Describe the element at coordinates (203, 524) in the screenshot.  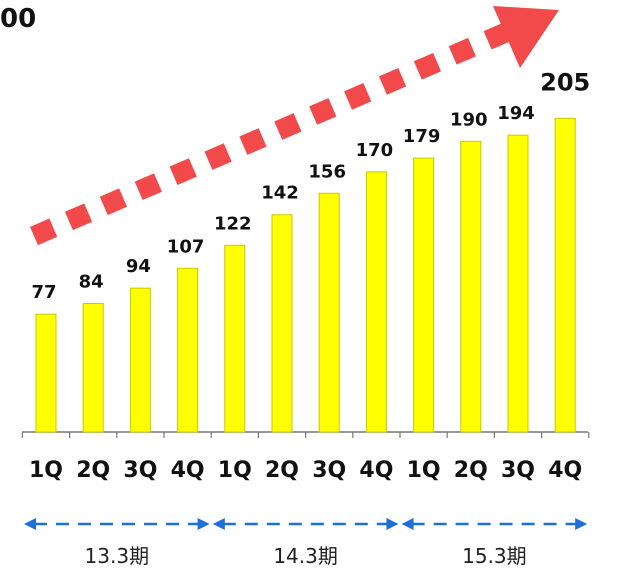
I see `period-arrow-1-right-head` at that location.